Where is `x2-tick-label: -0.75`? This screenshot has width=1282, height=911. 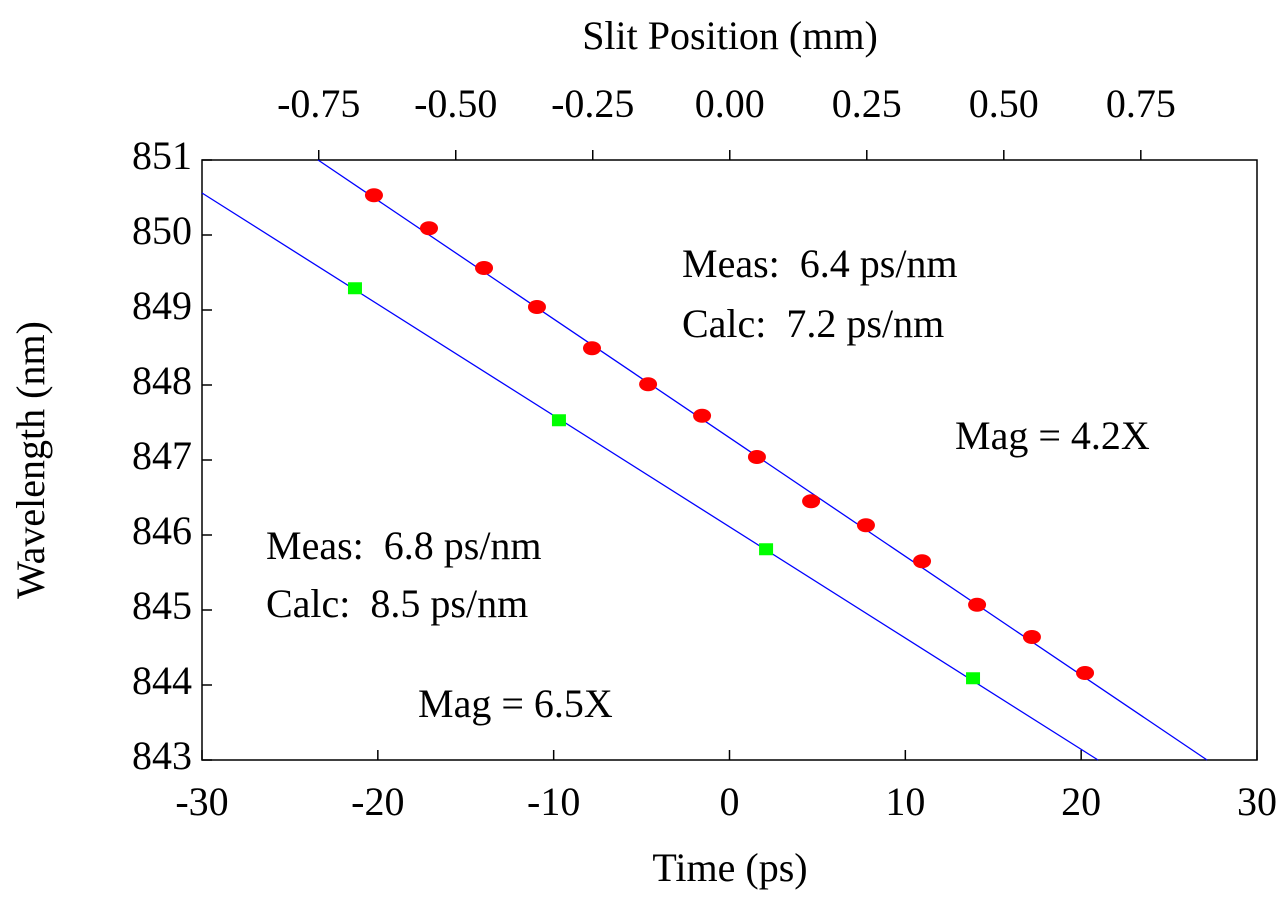
x2-tick-label: -0.75 is located at coordinates (318, 103).